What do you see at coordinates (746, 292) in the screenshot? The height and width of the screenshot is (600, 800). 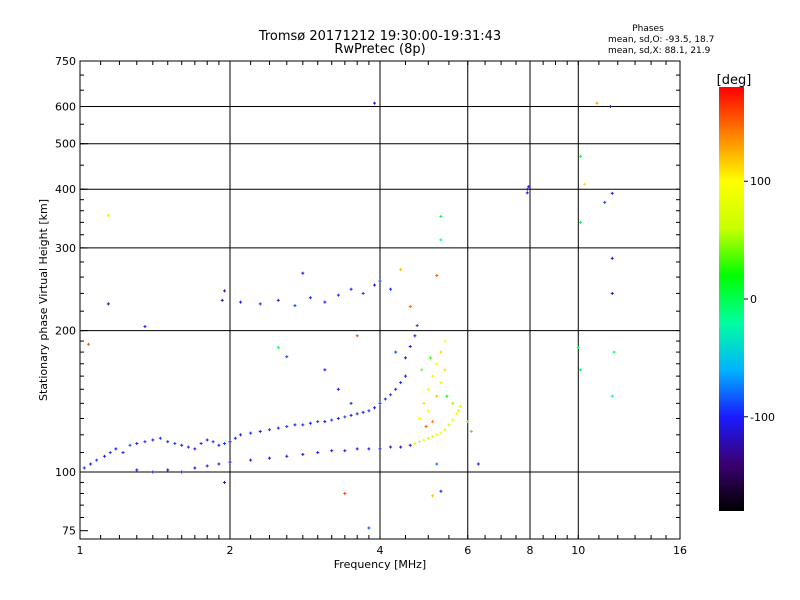 I see `colorbar: [deg] 100 0 -100` at bounding box center [746, 292].